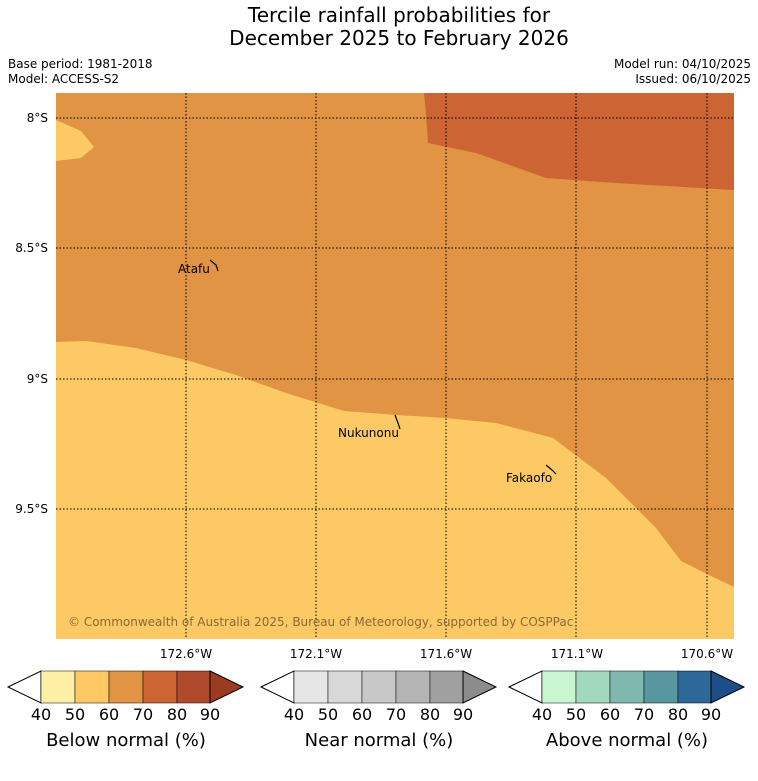  Describe the element at coordinates (577, 654) in the screenshot. I see `lon-label-171-1w: 171.1°W` at that location.